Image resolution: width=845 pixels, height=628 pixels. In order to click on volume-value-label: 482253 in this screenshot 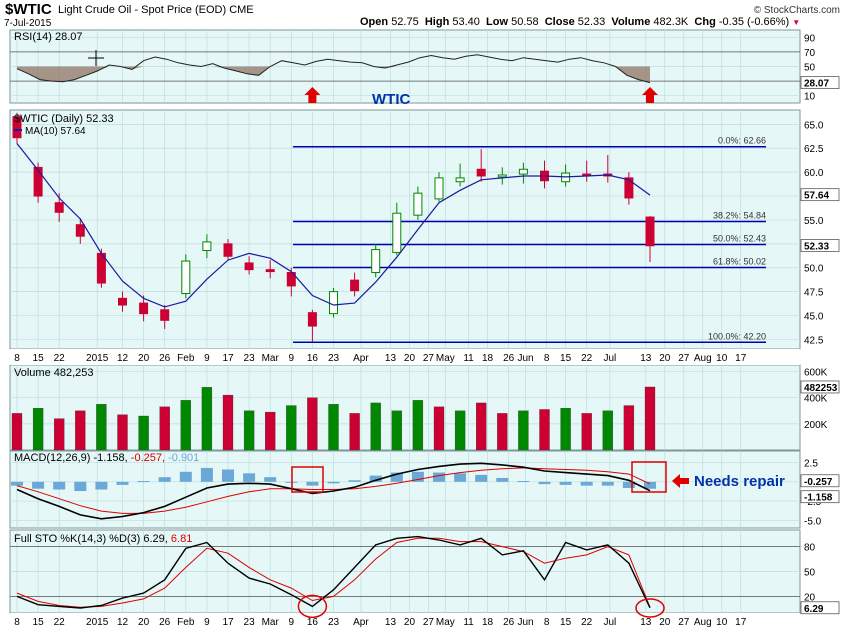, I will do `click(821, 388)`.